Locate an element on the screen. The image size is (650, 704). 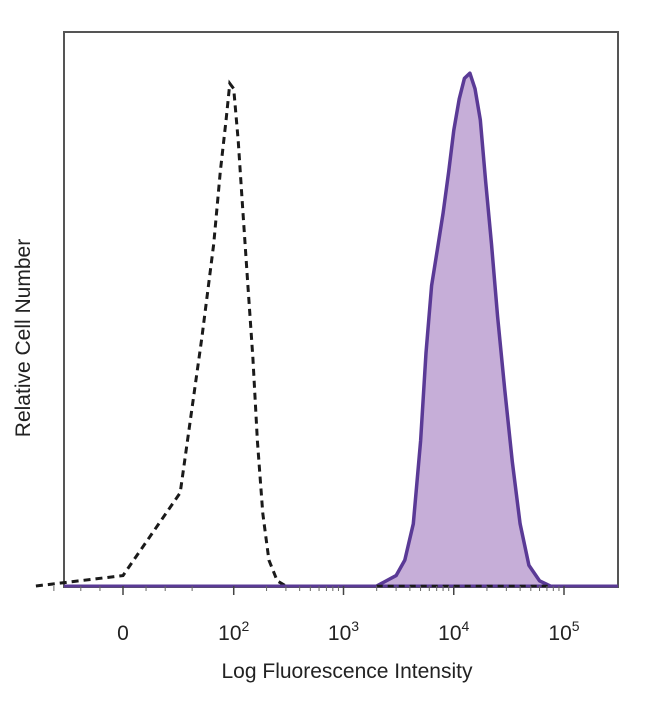
x-tick-label: 0 is located at coordinates (123, 633).